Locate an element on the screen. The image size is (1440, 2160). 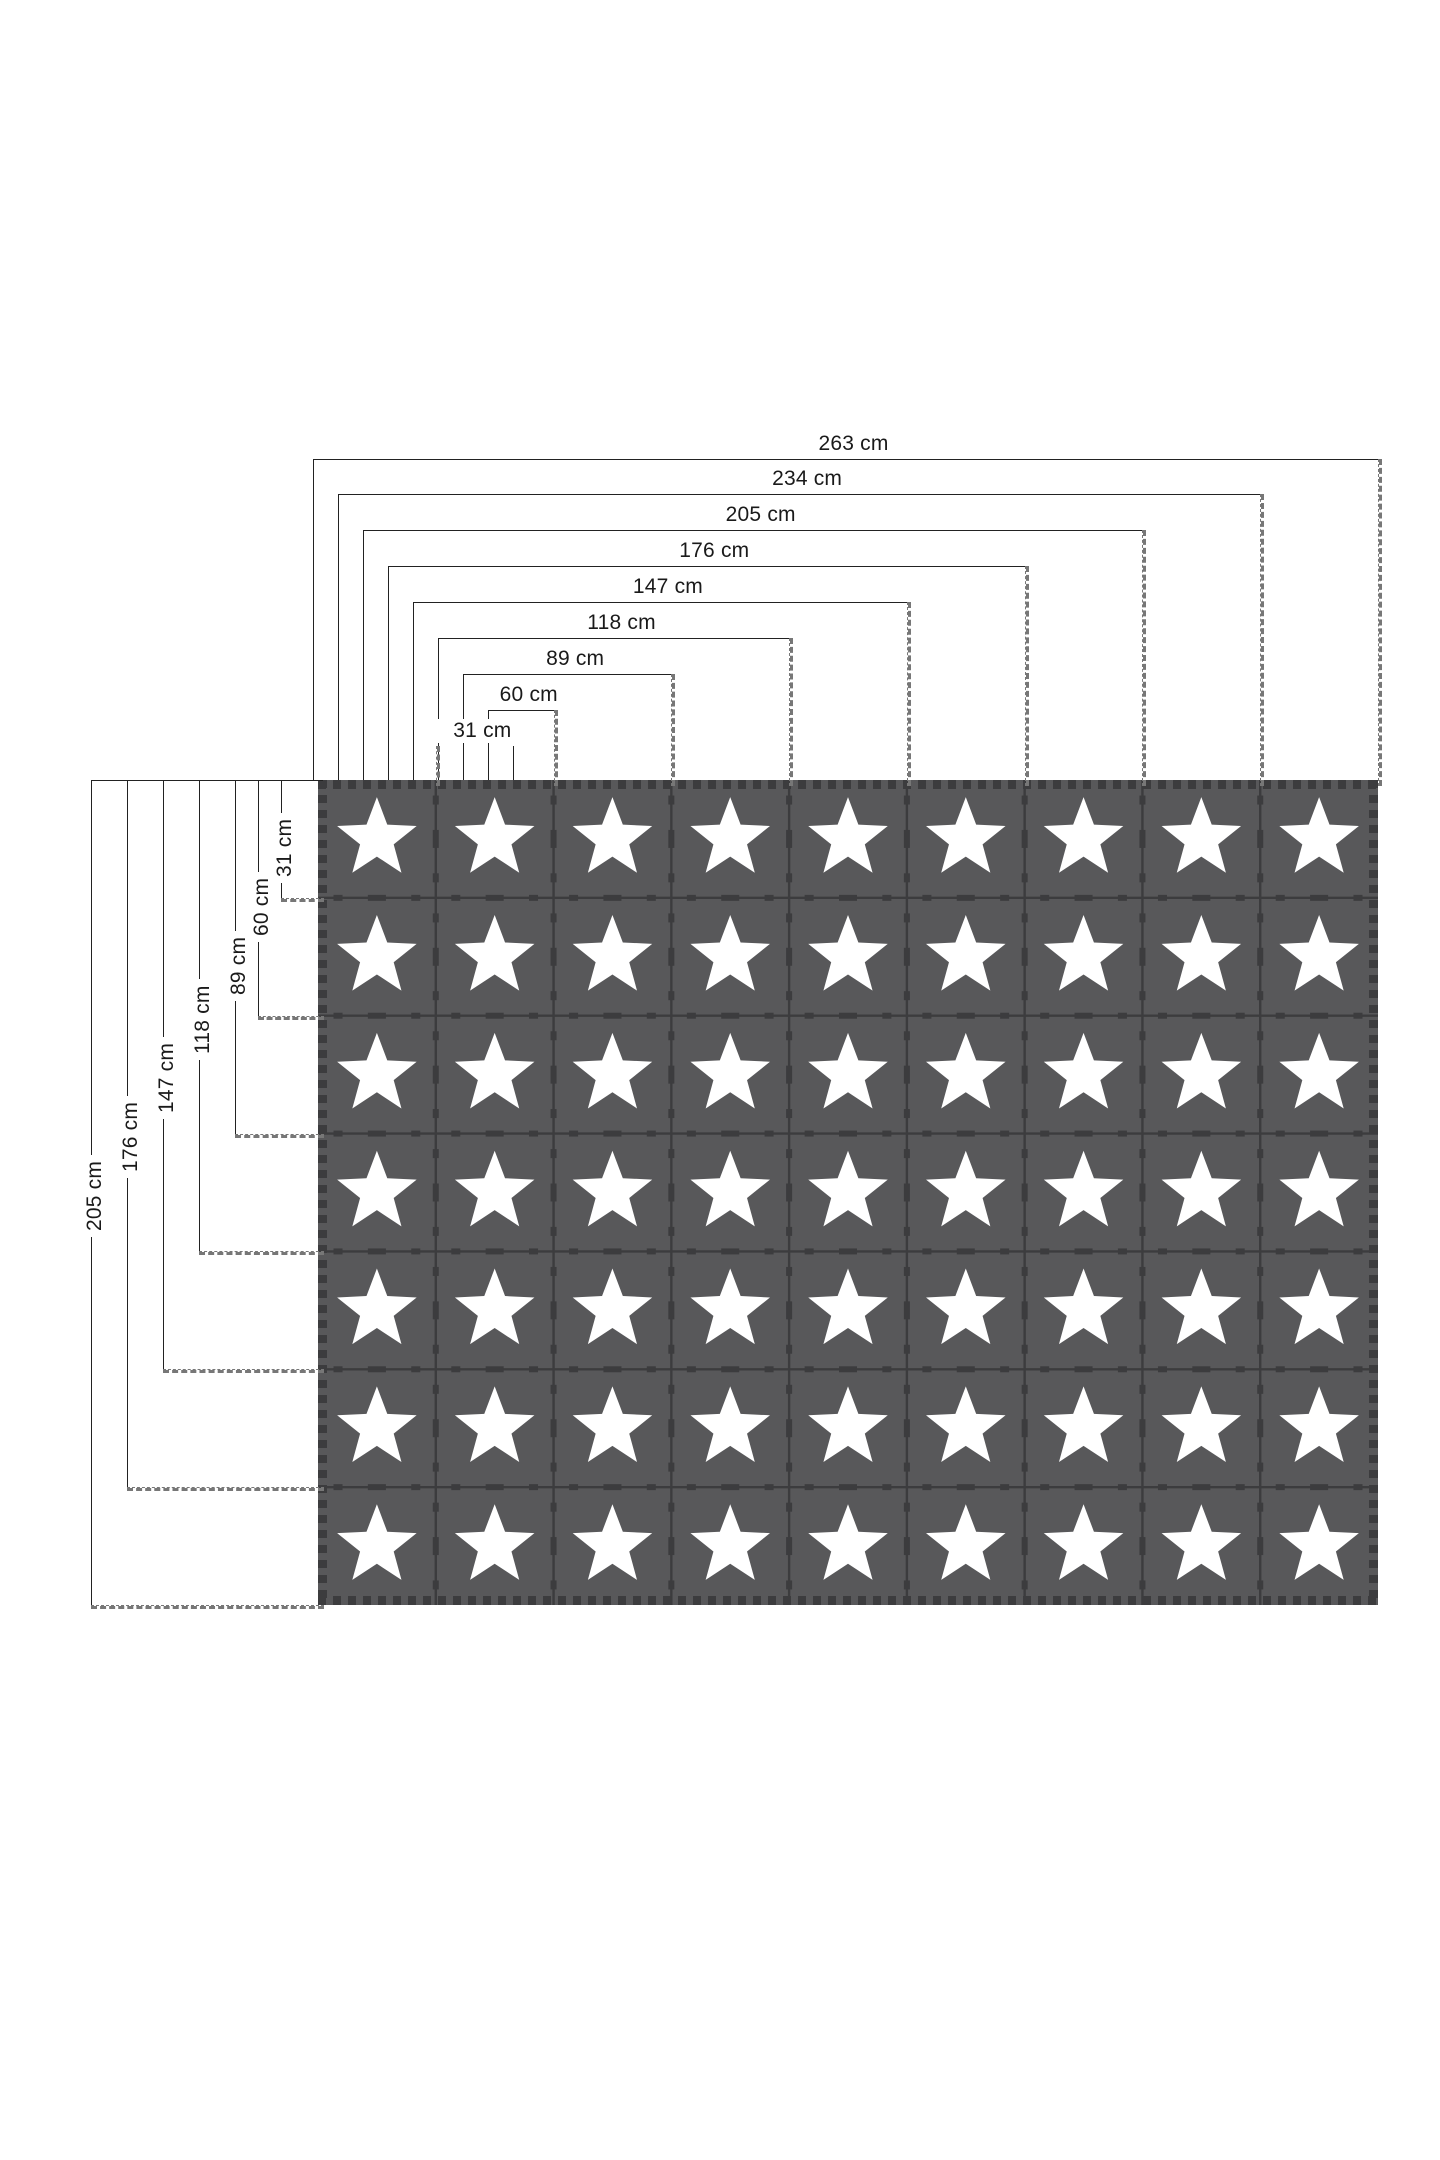
width-dimension-label: 118 cm is located at coordinates (621, 623).